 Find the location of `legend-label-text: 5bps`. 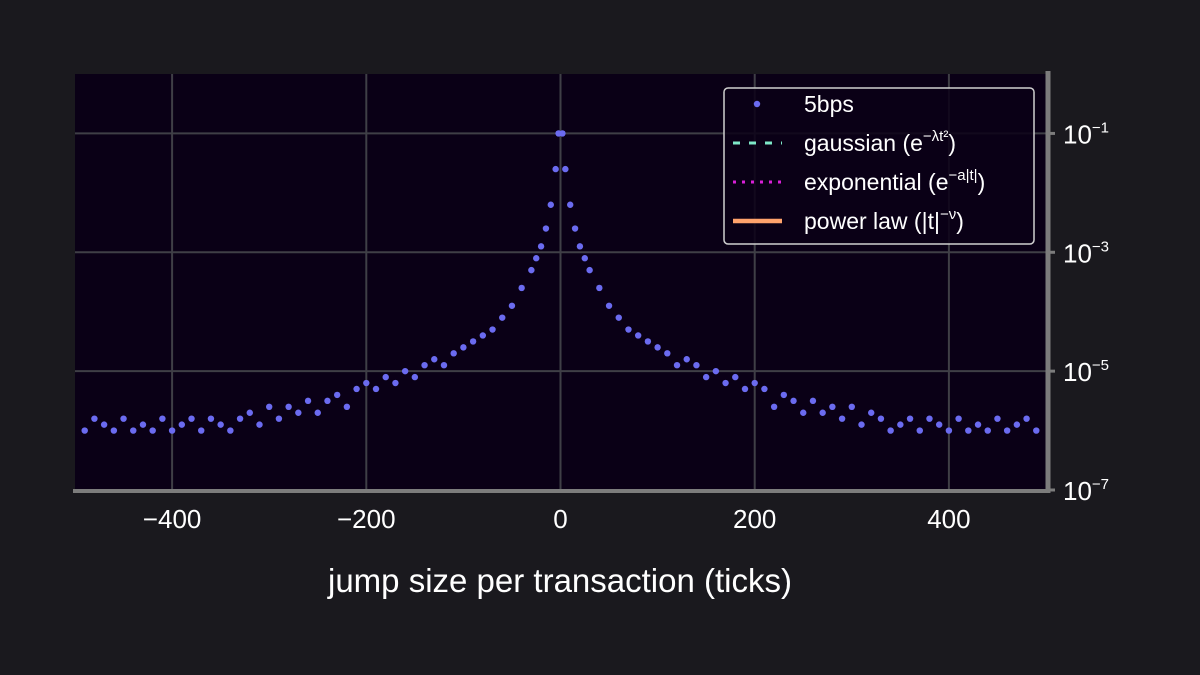

legend-label-text: 5bps is located at coordinates (829, 104).